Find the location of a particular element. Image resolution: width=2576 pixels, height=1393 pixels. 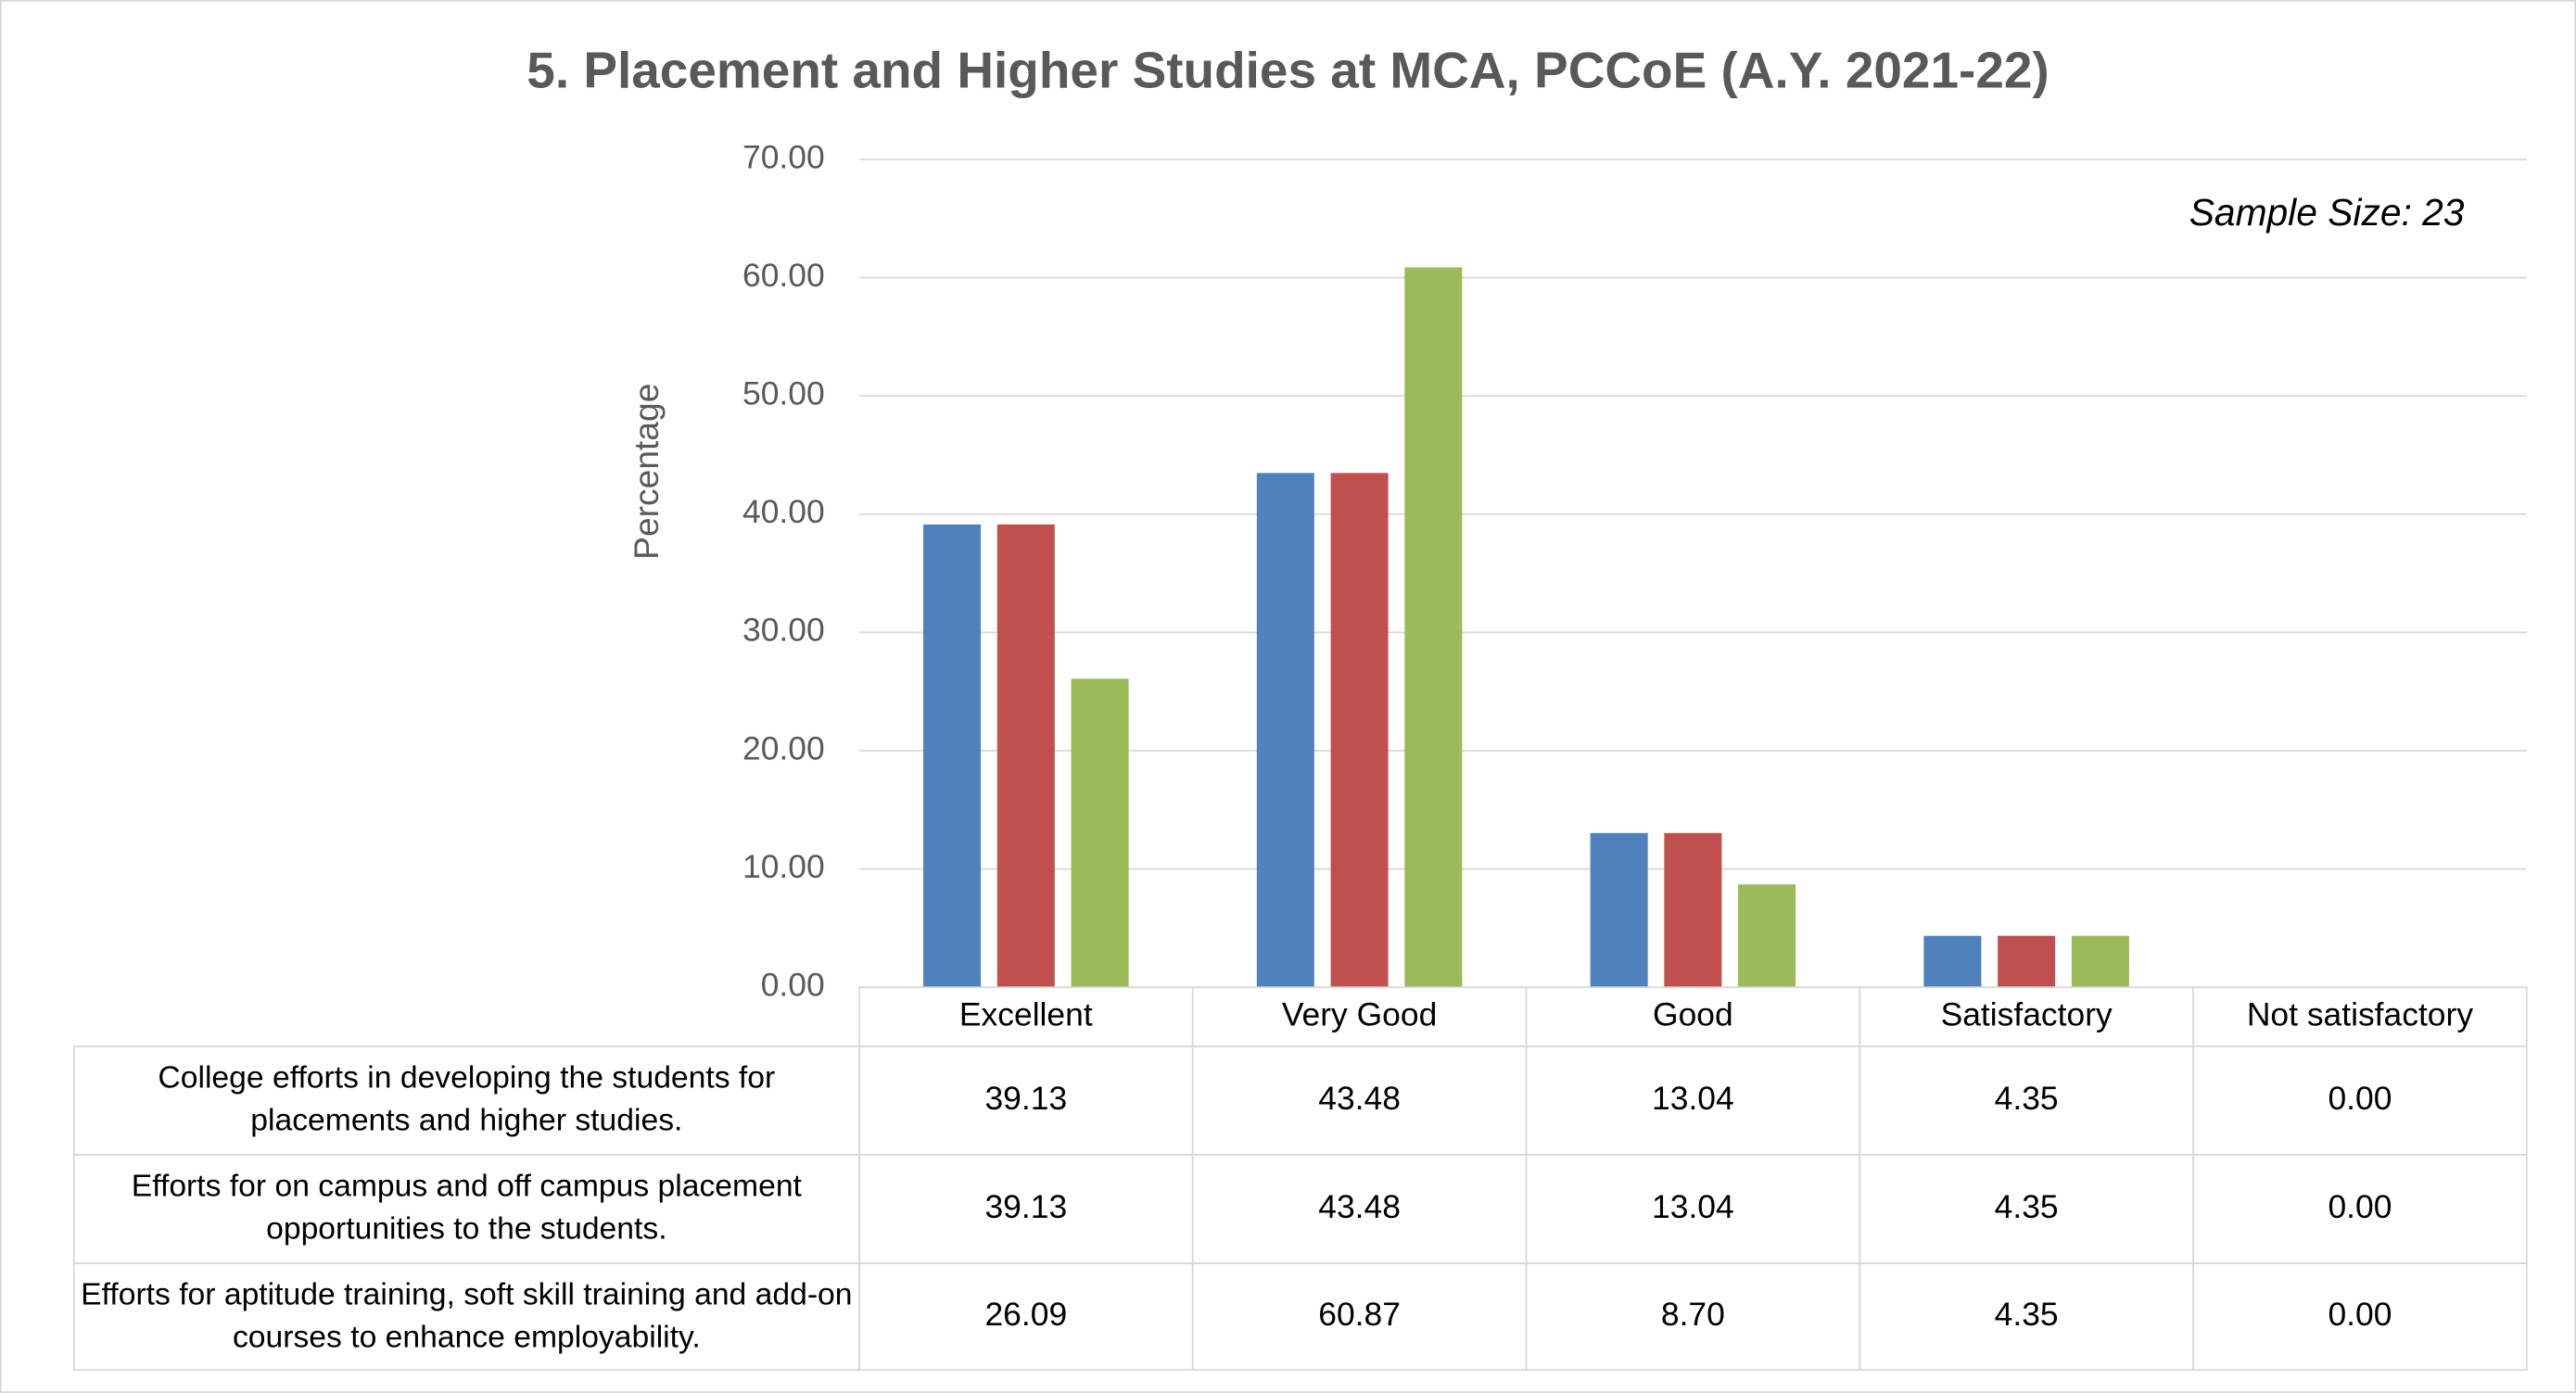

y-tick-label: 30.00 is located at coordinates (783, 630).